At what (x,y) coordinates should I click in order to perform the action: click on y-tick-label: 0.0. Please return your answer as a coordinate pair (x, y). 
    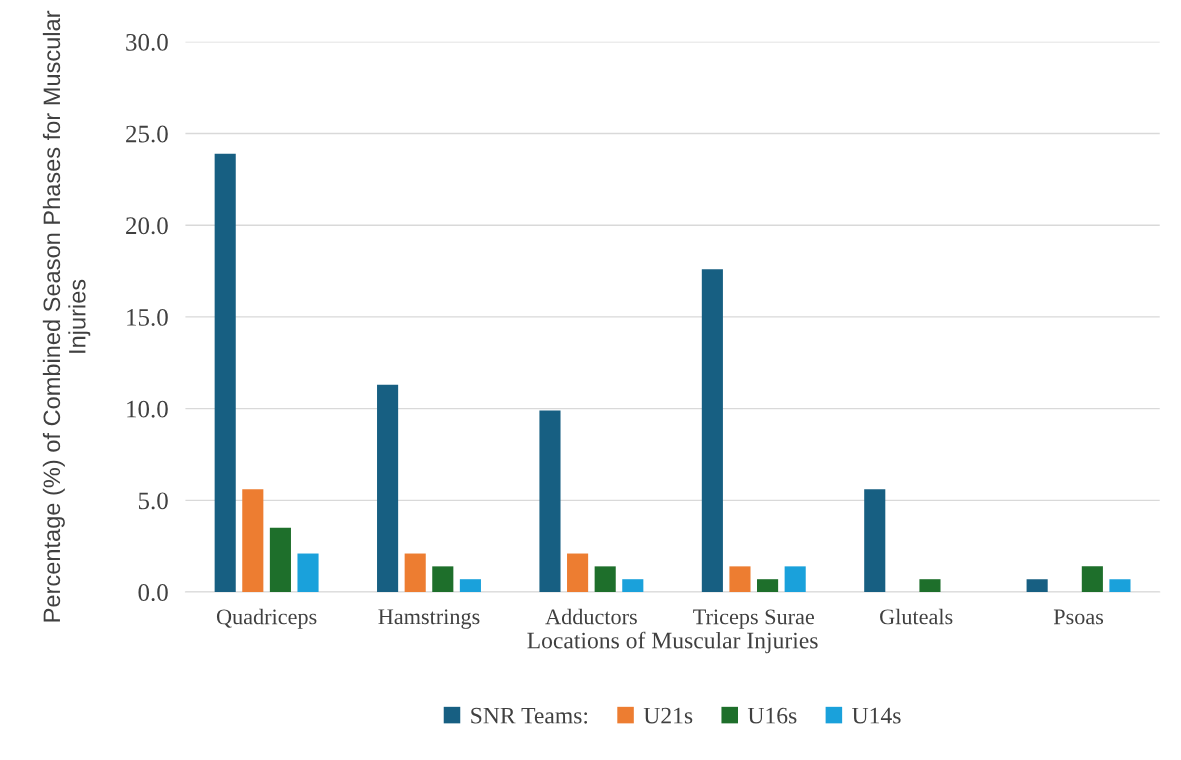
    Looking at the image, I should click on (153, 593).